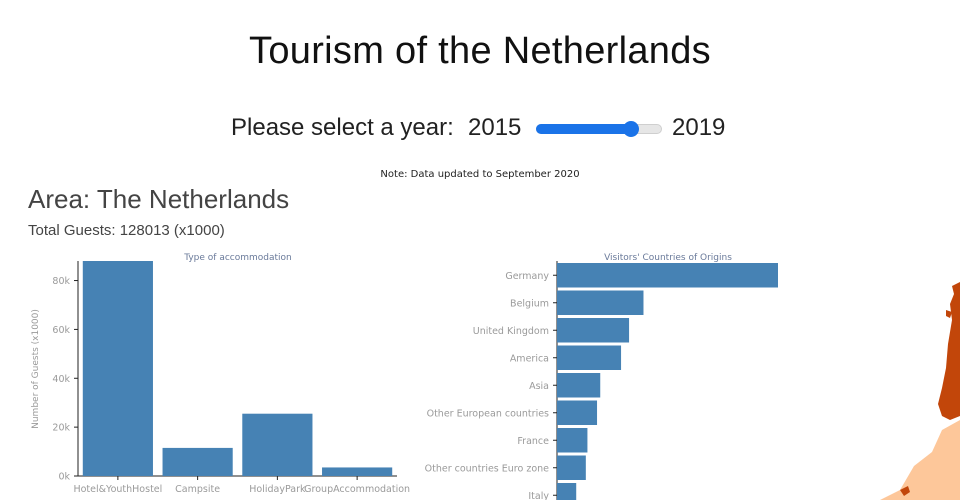 This screenshot has width=960, height=500. Describe the element at coordinates (197, 461) in the screenshot. I see `bar-campsite` at that location.